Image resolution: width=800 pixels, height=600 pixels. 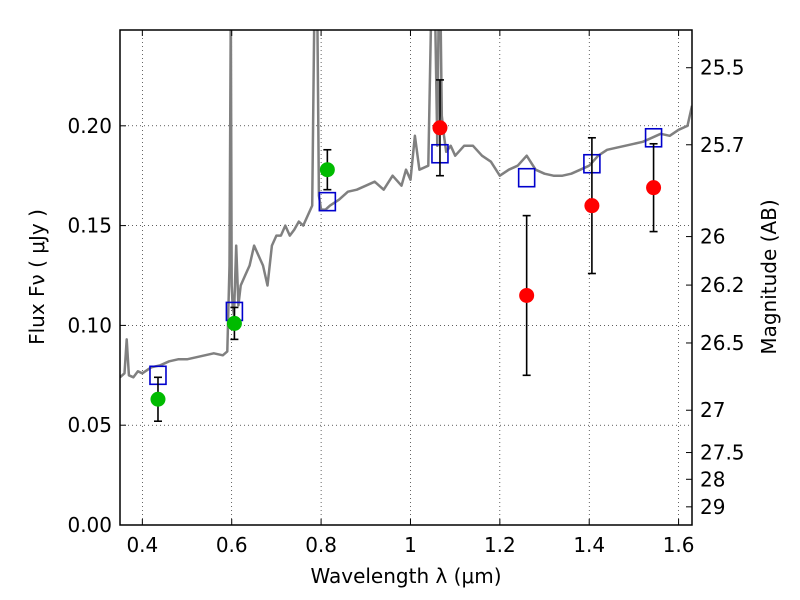 I want to click on y-tick-label: 0.05, so click(x=89, y=425).